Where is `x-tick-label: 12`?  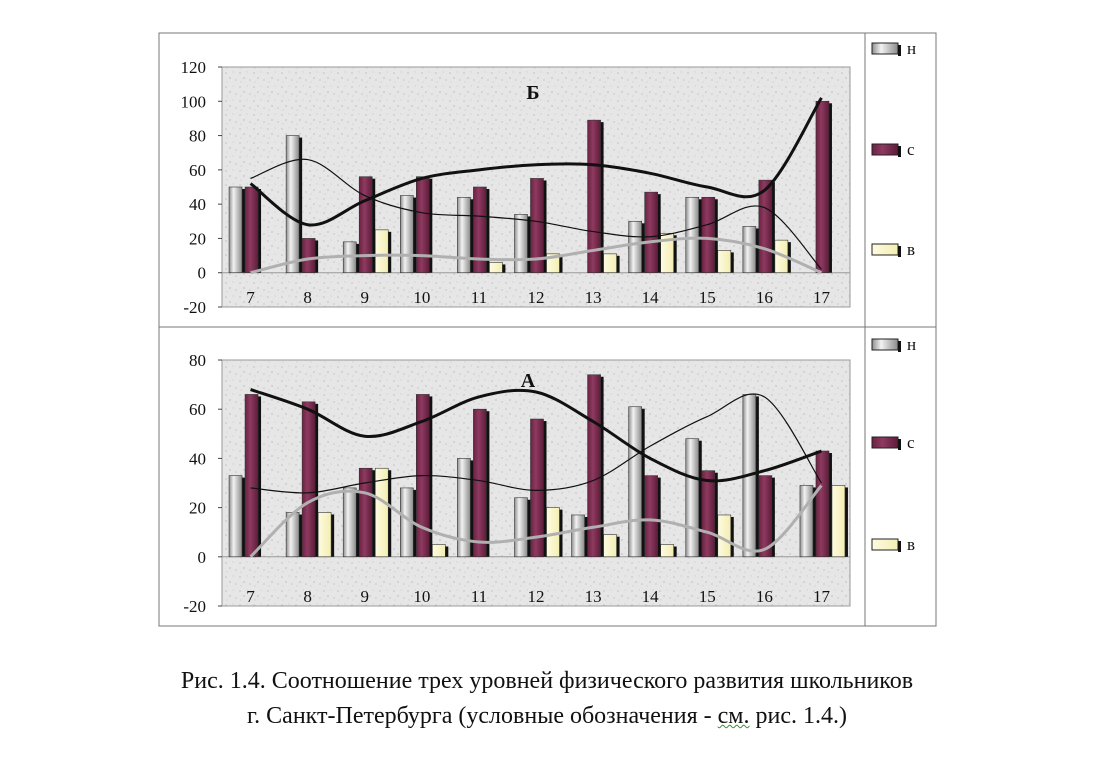 x-tick-label: 12 is located at coordinates (536, 596).